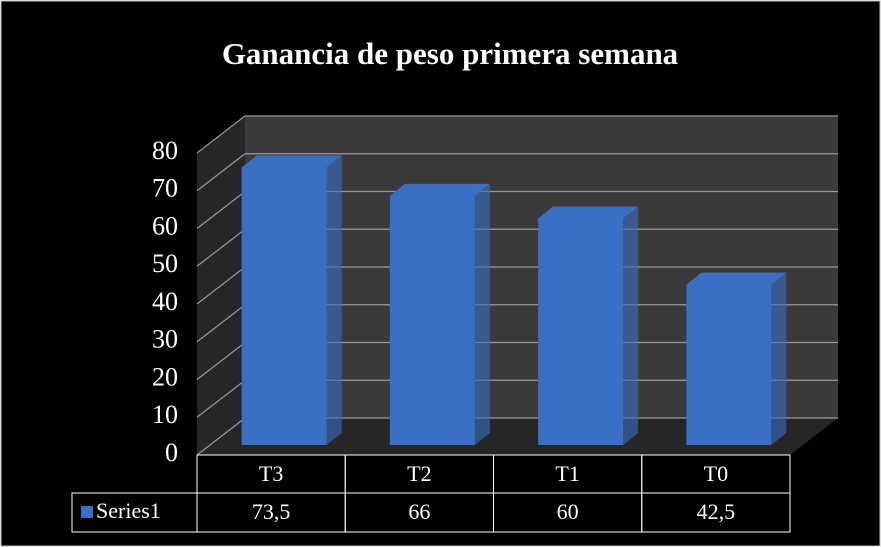  What do you see at coordinates (271, 511) in the screenshot?
I see `data-label: 73,5` at bounding box center [271, 511].